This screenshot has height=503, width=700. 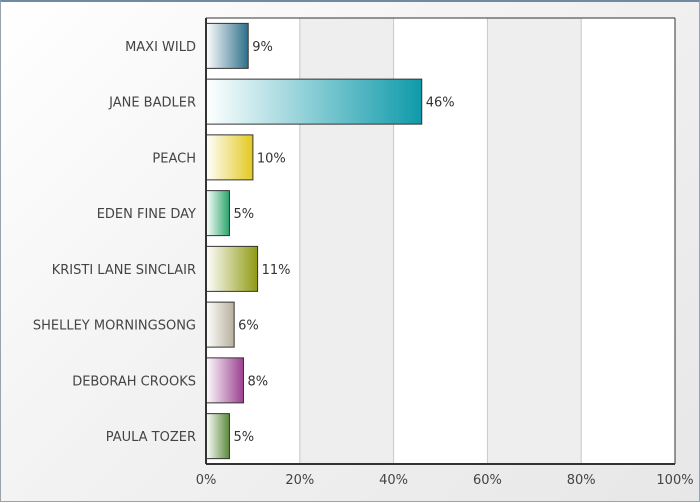 I want to click on data-label: 6%, so click(x=248, y=326).